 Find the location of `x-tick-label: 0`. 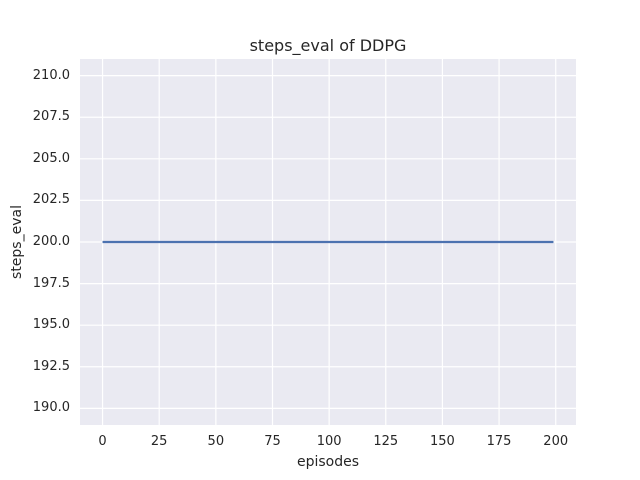

x-tick-label: 0 is located at coordinates (102, 441).